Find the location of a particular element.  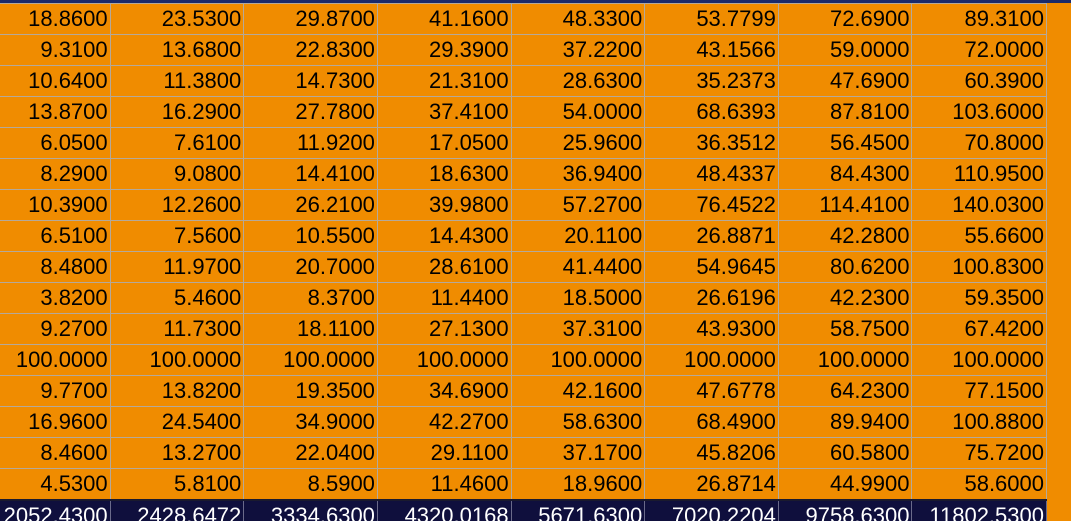

cell: 72.0000 is located at coordinates (979, 50).